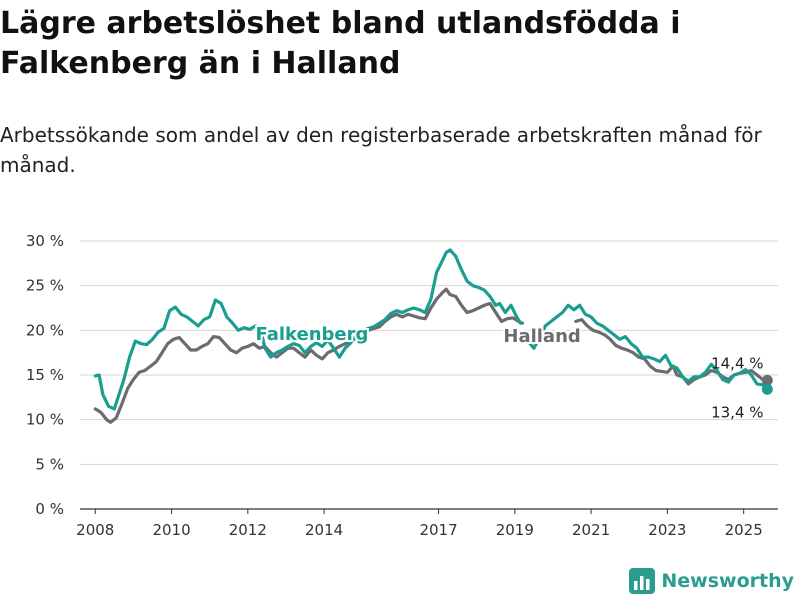  Describe the element at coordinates (515, 530) in the screenshot. I see `x-tick-label: 2019` at that location.